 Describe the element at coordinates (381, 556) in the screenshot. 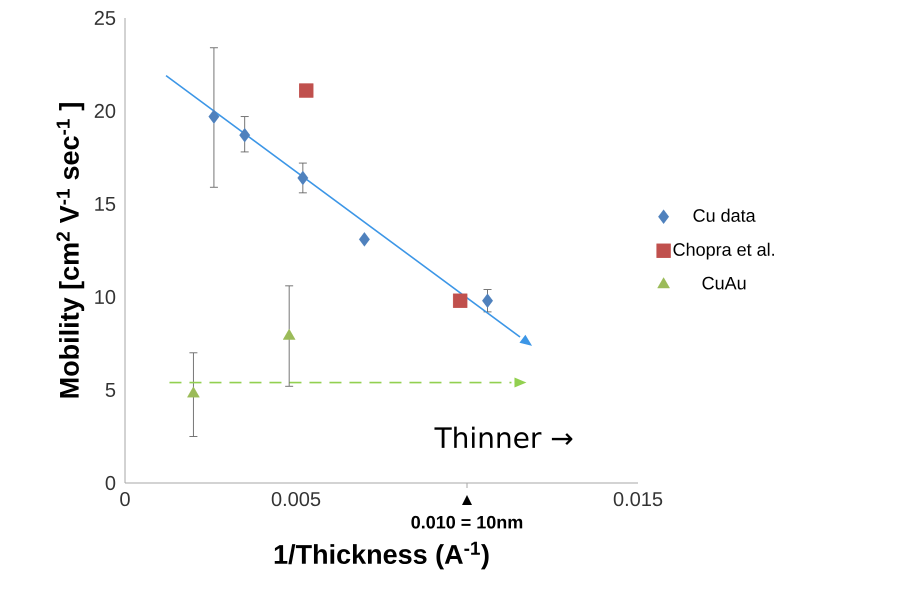

I see `x-axis-title: 1/Thickness (A$^{-1}$)` at that location.